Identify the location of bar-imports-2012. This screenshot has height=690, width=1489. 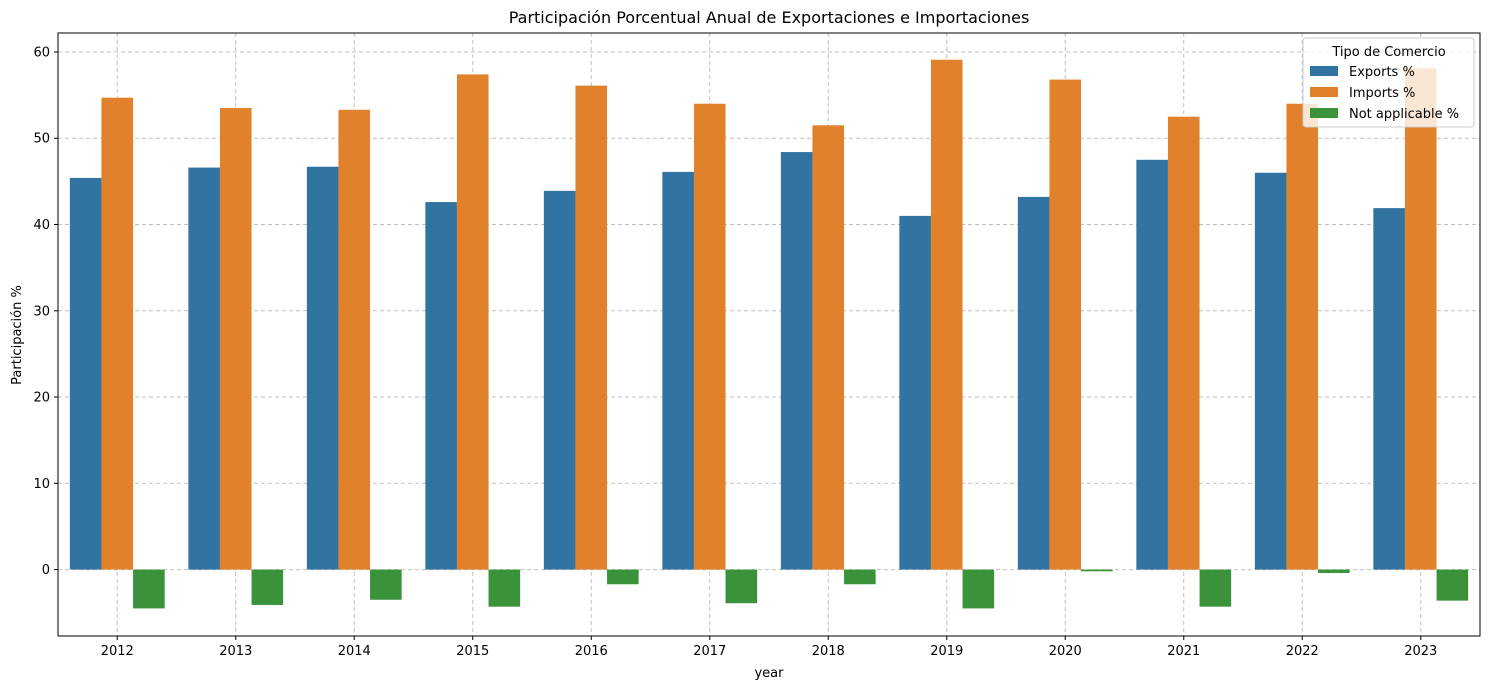
(117, 333).